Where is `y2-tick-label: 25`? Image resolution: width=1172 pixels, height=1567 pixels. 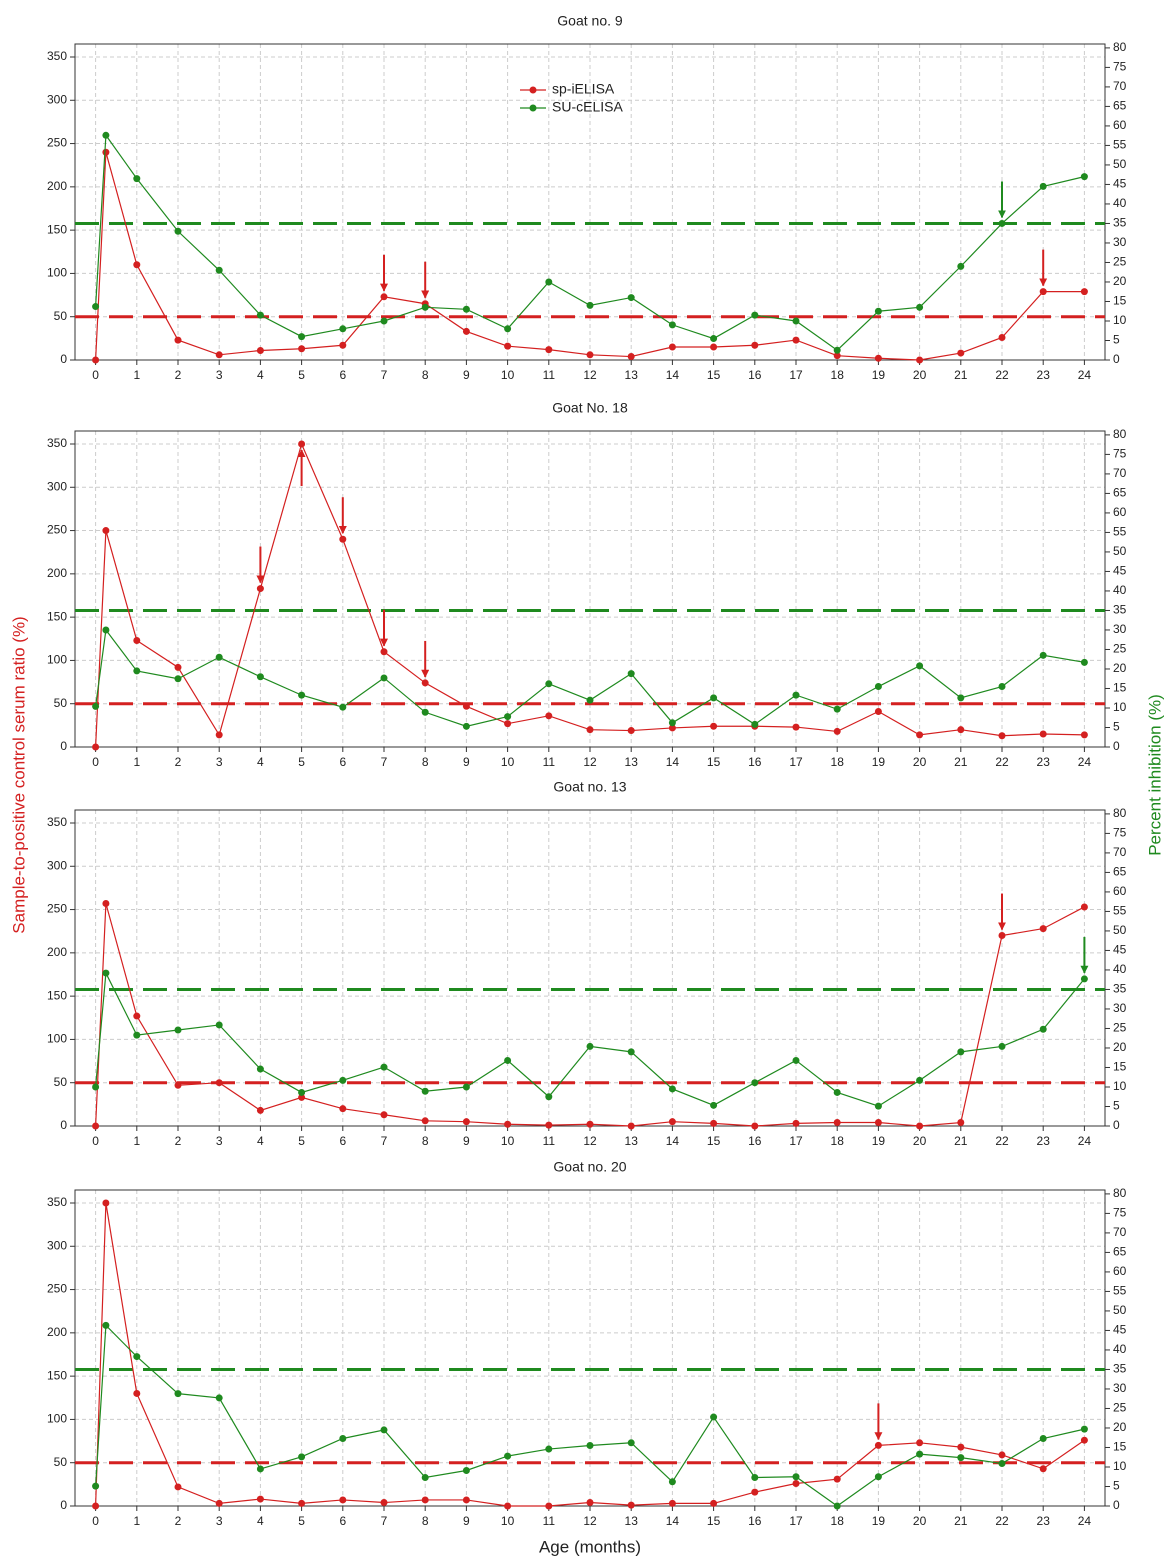
y2-tick-label: 25 is located at coordinates (1120, 262).